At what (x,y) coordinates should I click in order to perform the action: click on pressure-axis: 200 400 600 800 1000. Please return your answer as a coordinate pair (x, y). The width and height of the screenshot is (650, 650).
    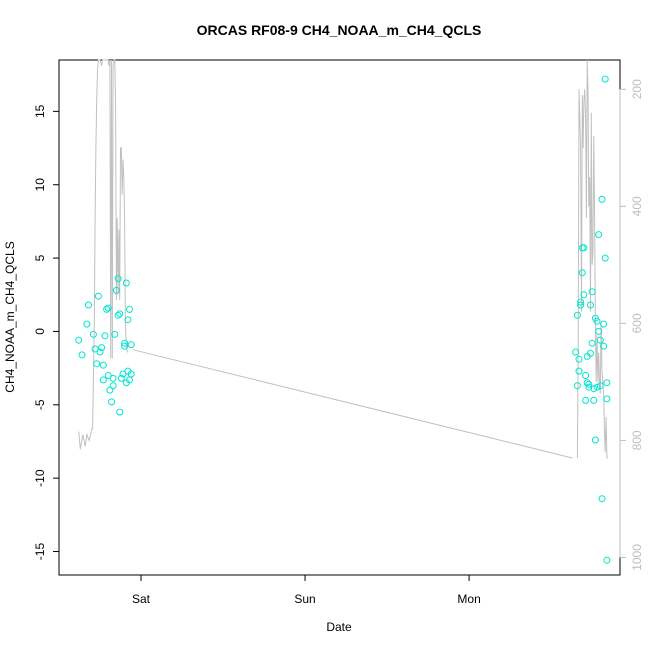
    Looking at the image, I should click on (631, 325).